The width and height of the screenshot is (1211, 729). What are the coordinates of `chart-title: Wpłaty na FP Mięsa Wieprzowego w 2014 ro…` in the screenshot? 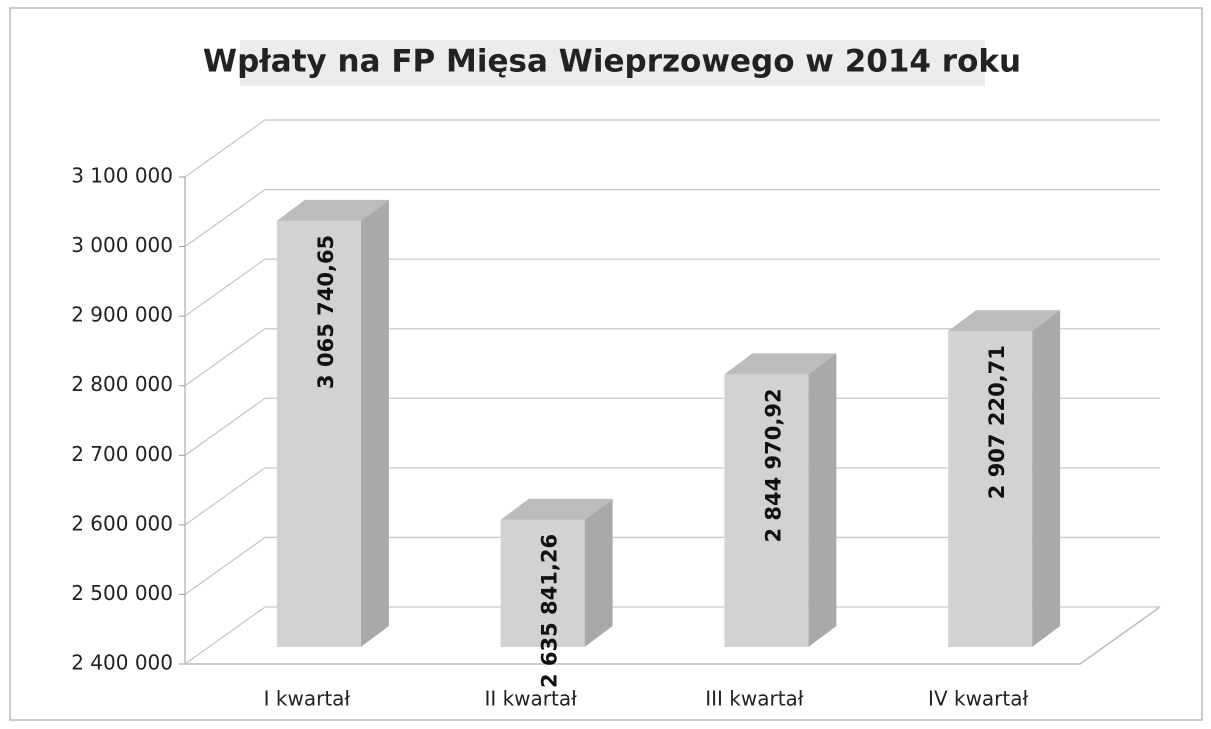 It's located at (612, 62).